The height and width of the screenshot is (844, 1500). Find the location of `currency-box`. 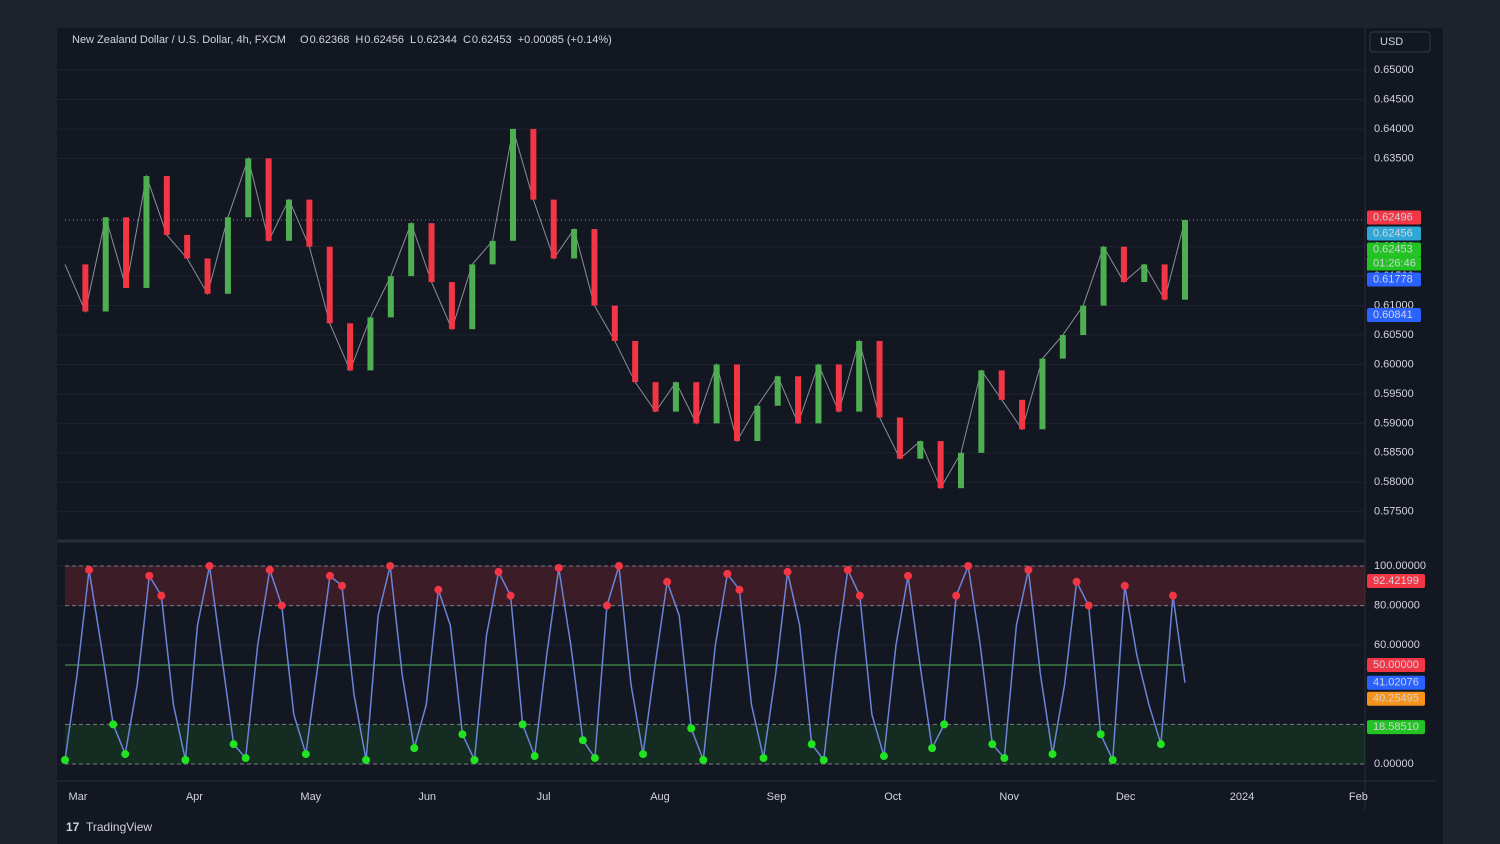

currency-box is located at coordinates (1400, 42).